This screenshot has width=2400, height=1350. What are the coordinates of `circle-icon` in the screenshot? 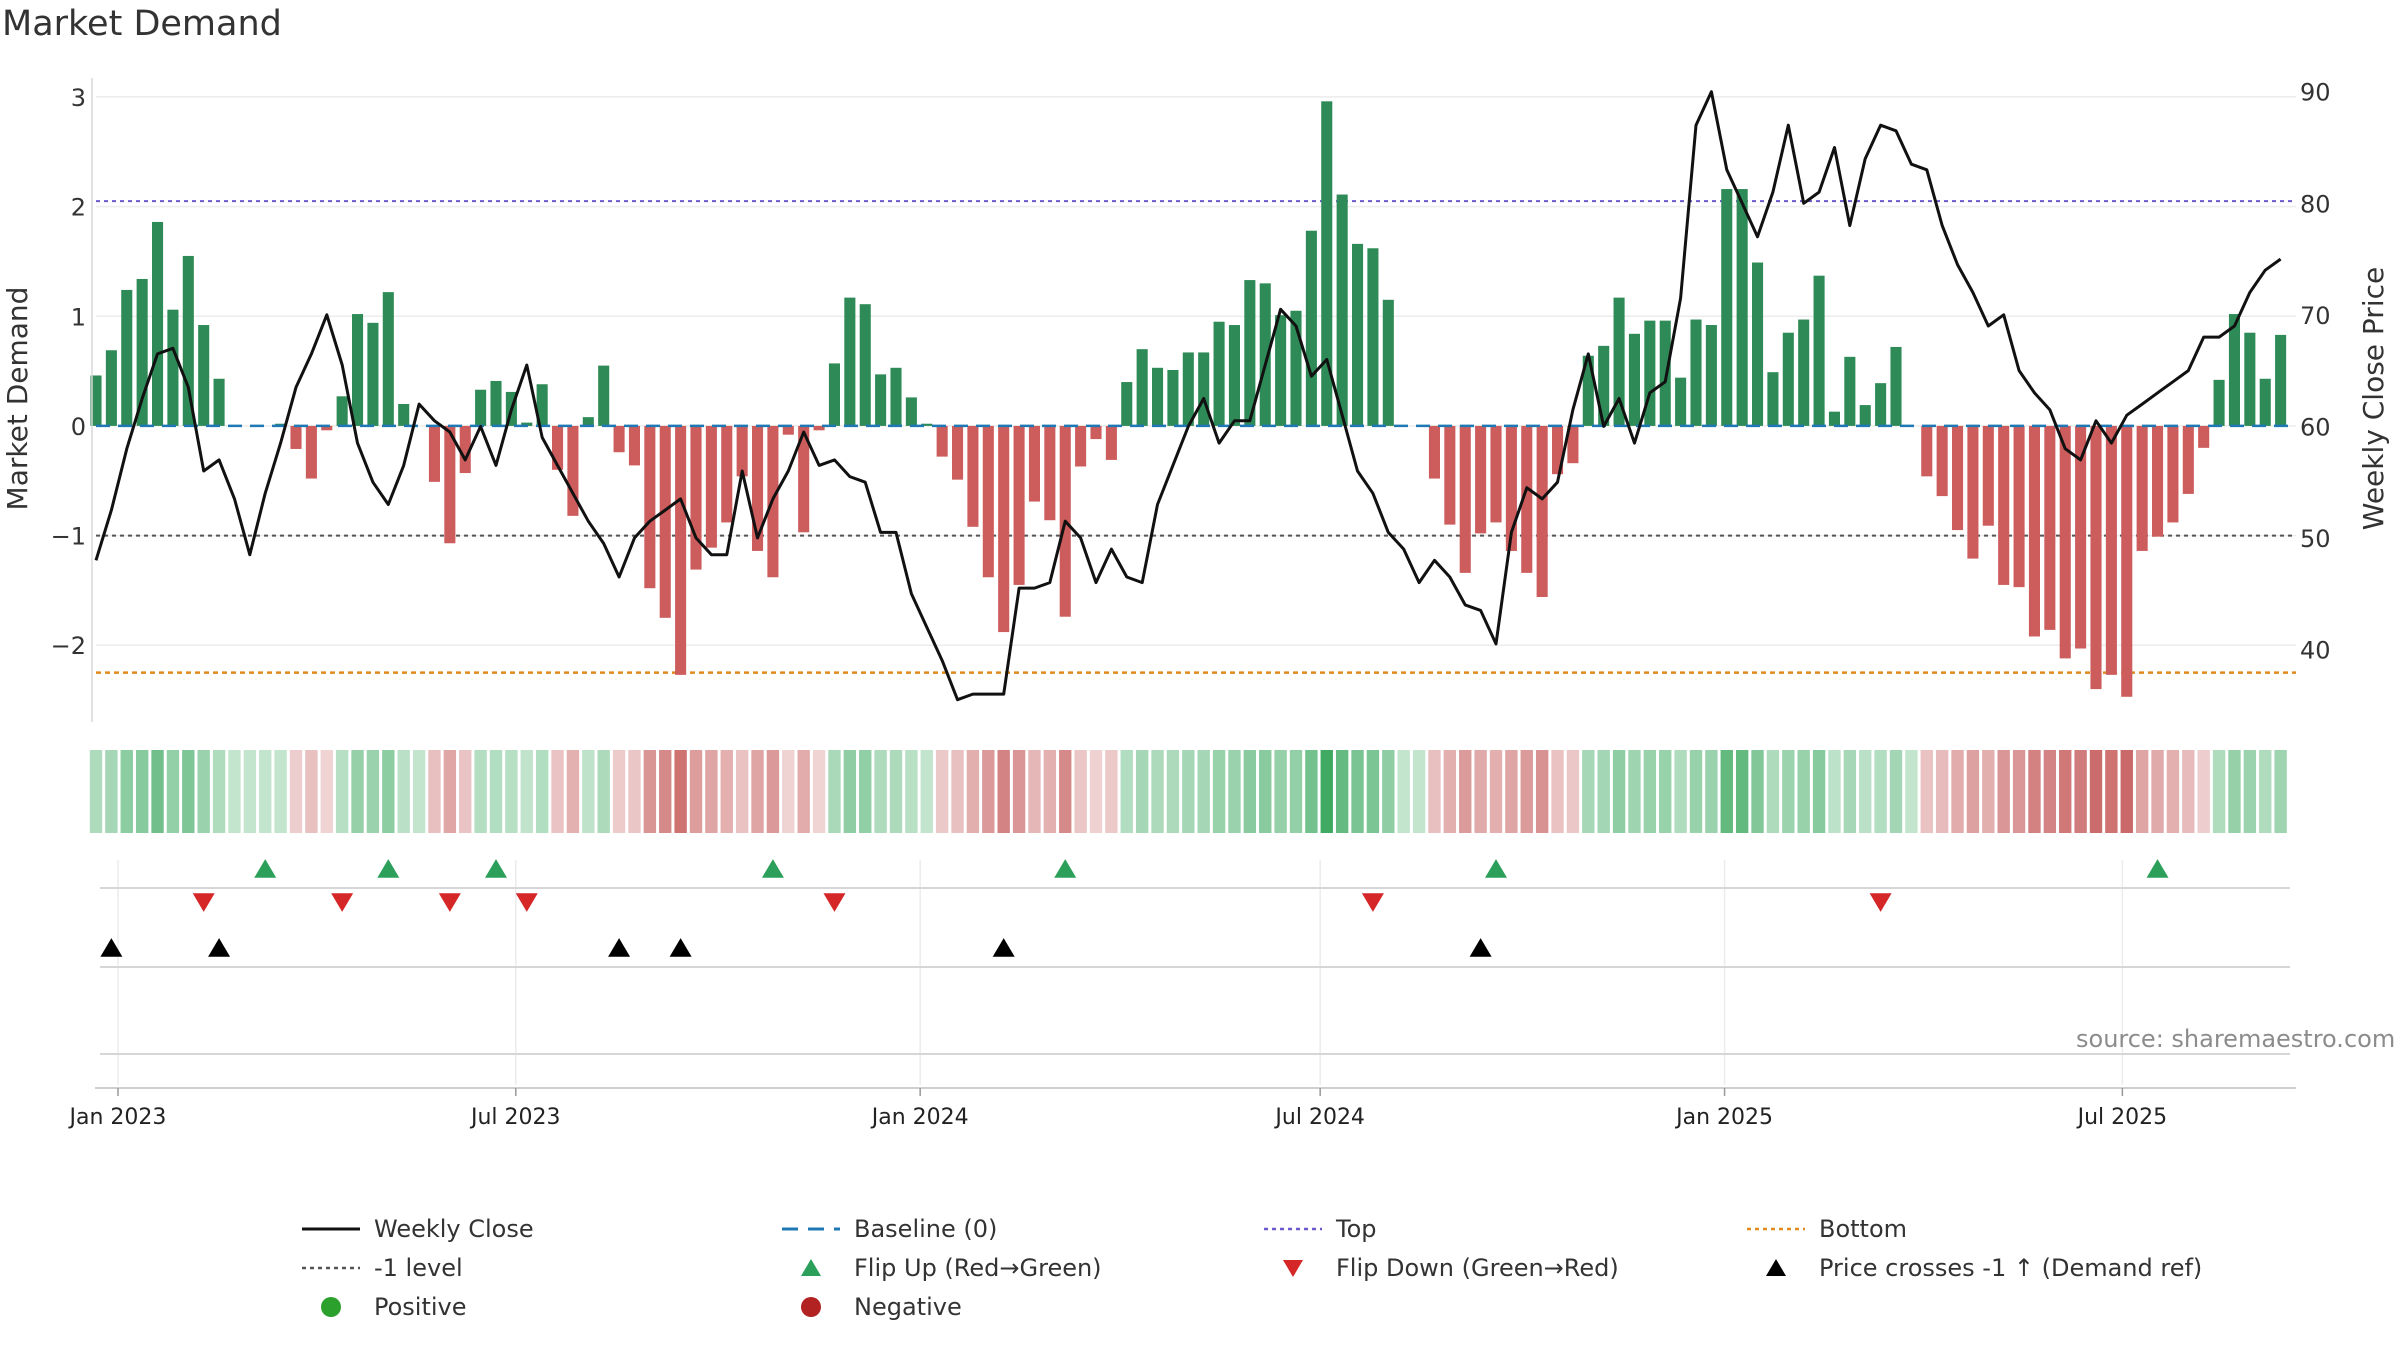 It's located at (811, 1307).